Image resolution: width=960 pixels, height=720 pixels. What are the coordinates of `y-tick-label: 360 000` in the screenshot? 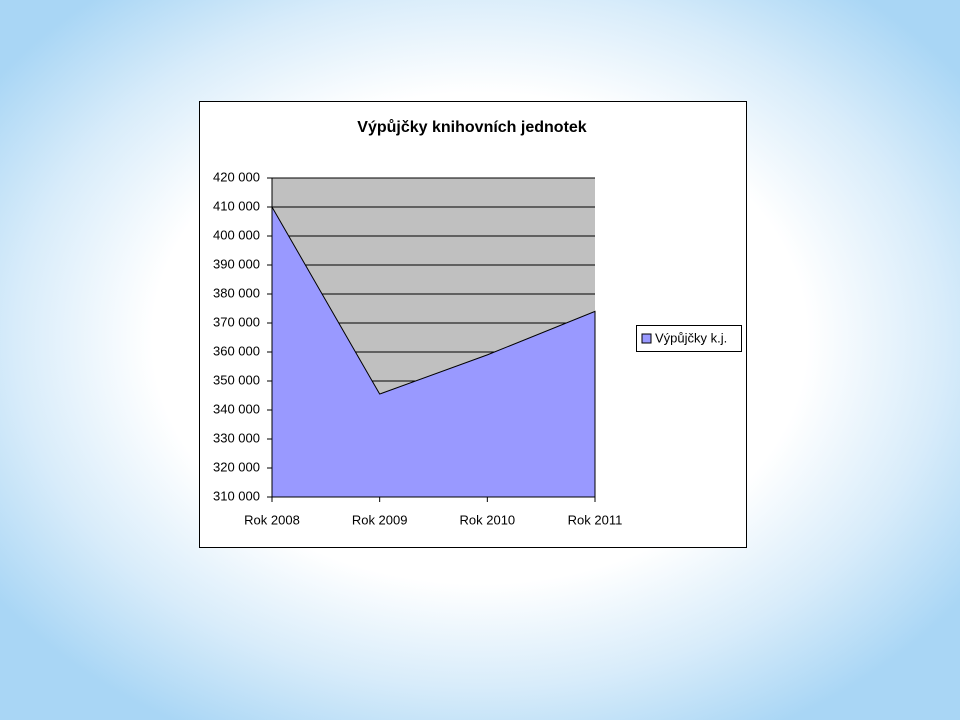 It's located at (236, 350).